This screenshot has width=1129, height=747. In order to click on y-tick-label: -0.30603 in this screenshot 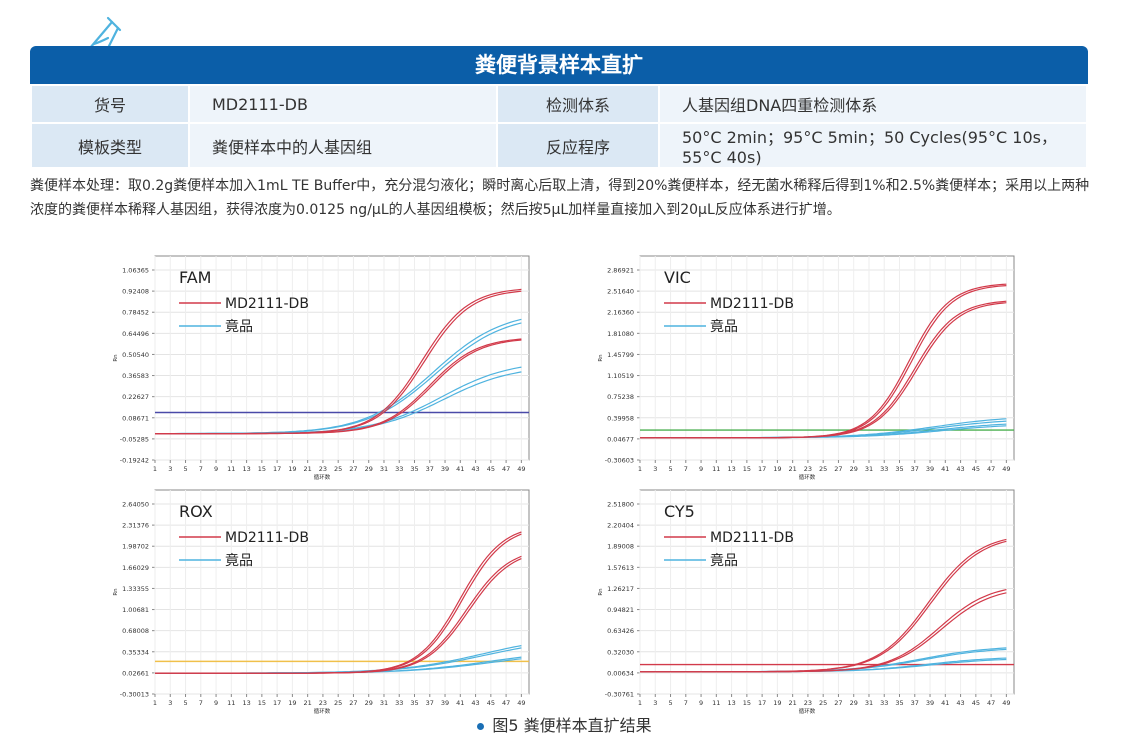, I will do `click(619, 461)`.